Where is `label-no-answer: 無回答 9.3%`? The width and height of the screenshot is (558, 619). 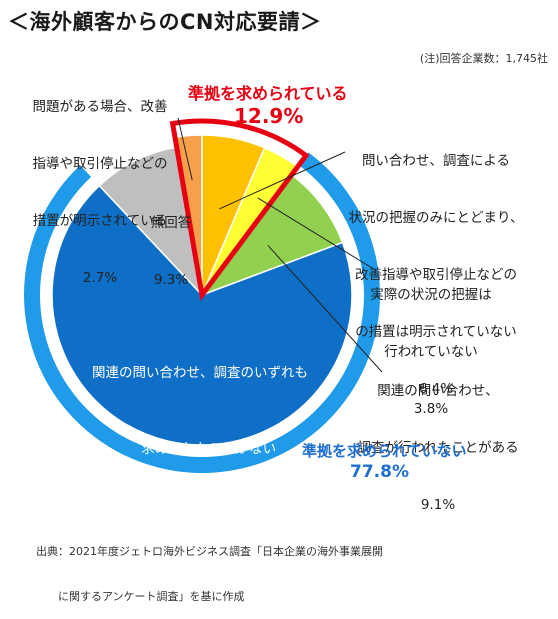 label-no-answer: 無回答 9.3% is located at coordinates (171, 242).